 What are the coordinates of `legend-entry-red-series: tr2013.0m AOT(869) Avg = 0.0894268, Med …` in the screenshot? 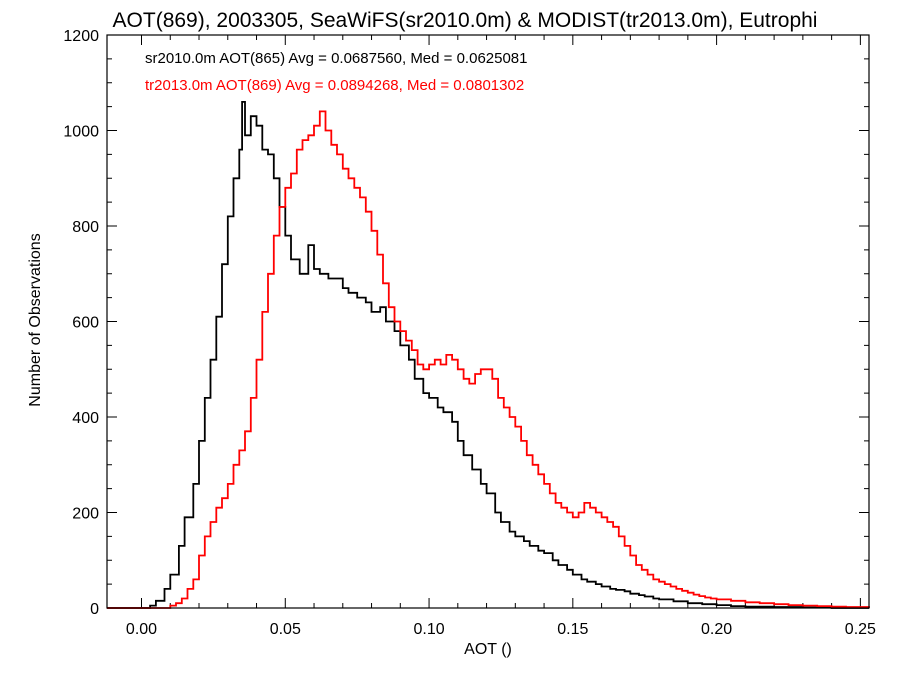 It's located at (334, 85).